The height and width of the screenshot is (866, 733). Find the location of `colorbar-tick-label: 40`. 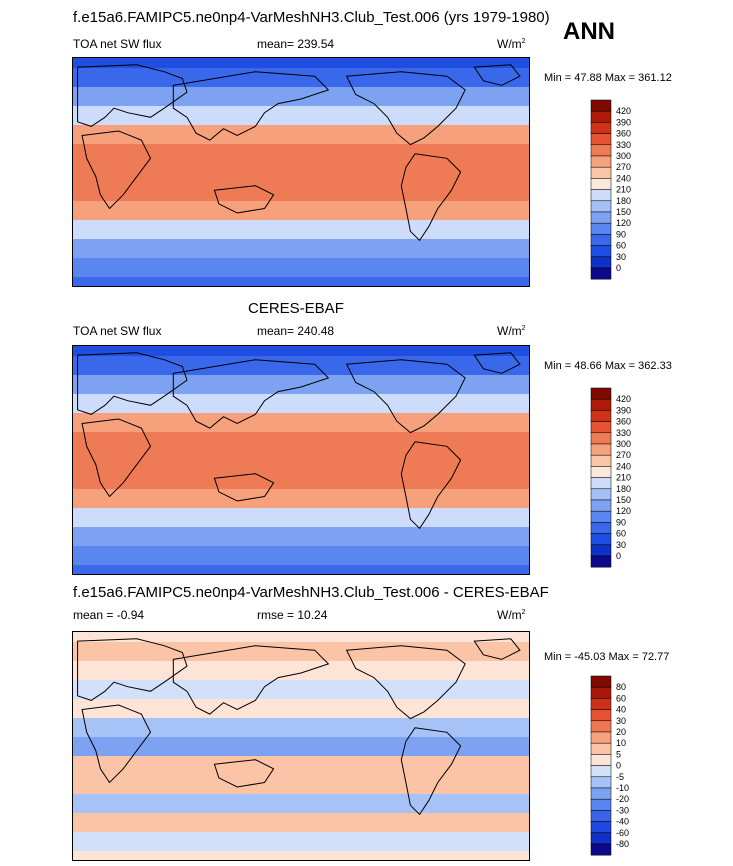

colorbar-tick-label: 40 is located at coordinates (621, 710).